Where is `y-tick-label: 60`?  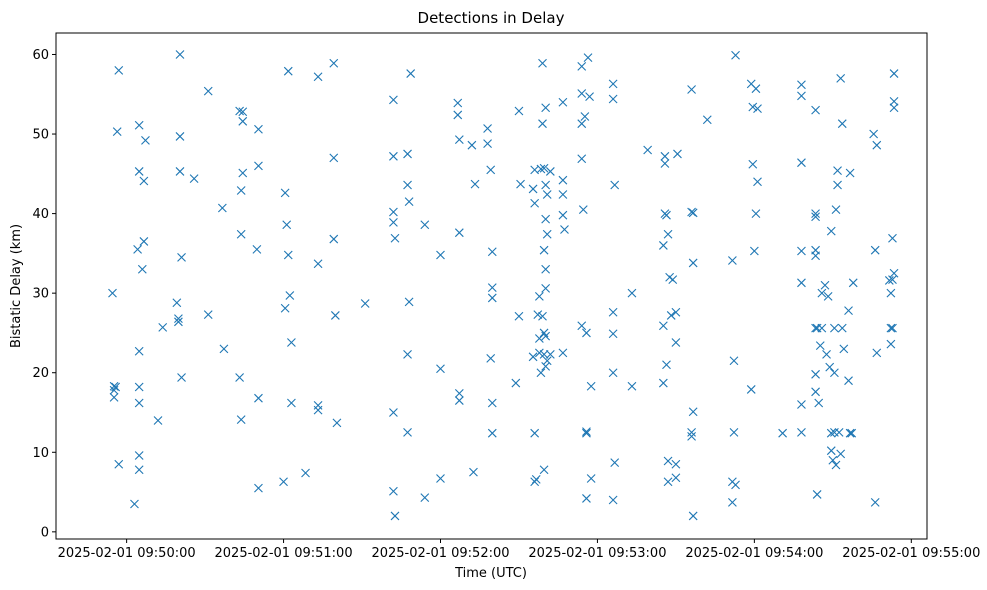 y-tick-label: 60 is located at coordinates (40, 55).